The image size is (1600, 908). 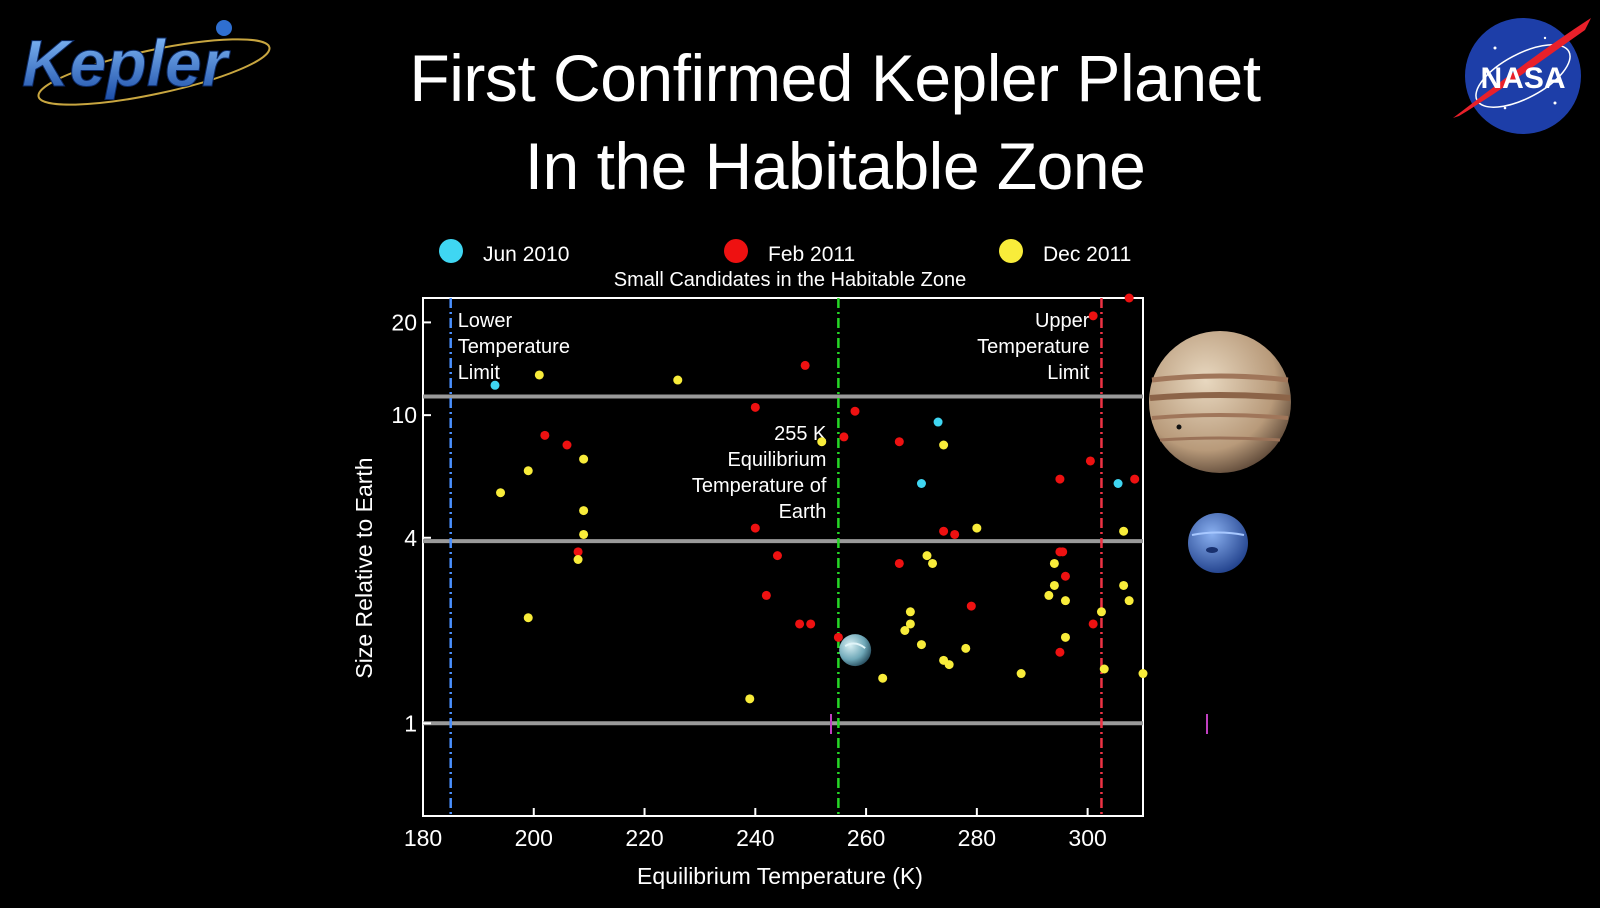 I want to click on neptune-image, so click(x=1218, y=543).